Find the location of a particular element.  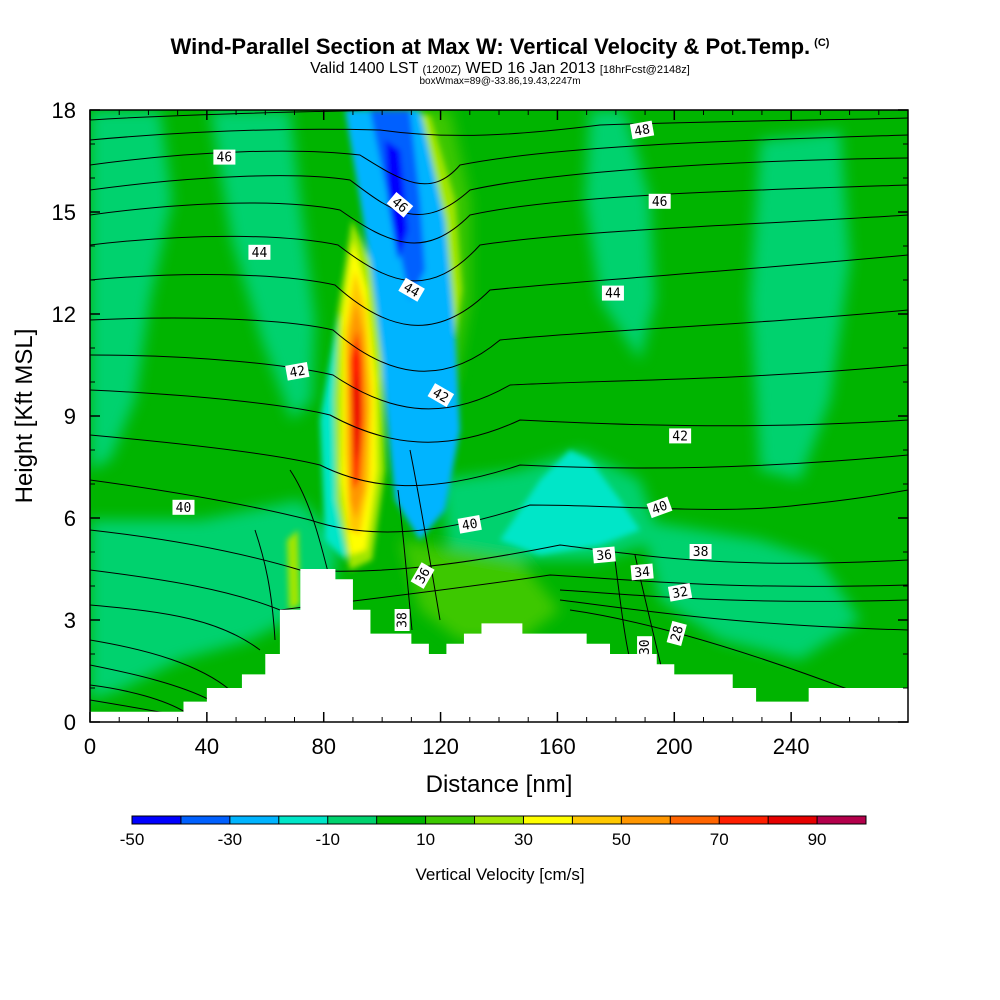

terrain is located at coordinates (499, 645).